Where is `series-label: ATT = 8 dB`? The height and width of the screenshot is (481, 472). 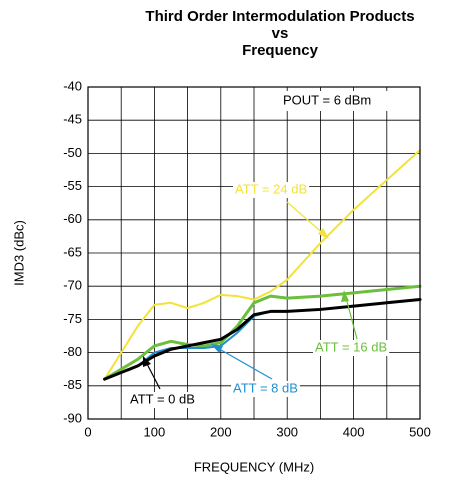
series-label: ATT = 8 dB is located at coordinates (265, 387).